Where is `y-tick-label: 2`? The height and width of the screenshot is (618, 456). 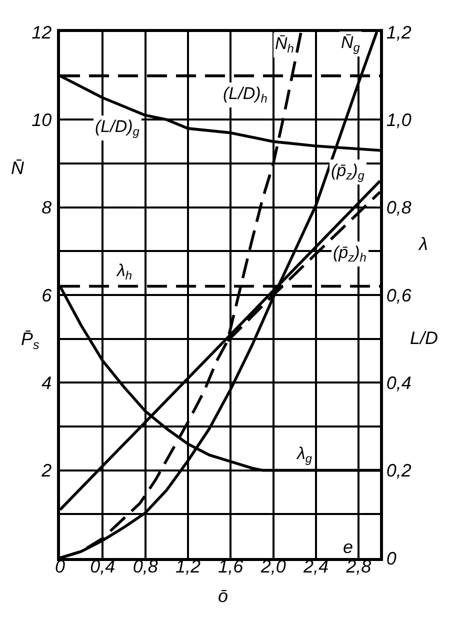
y-tick-label: 2 is located at coordinates (46, 470).